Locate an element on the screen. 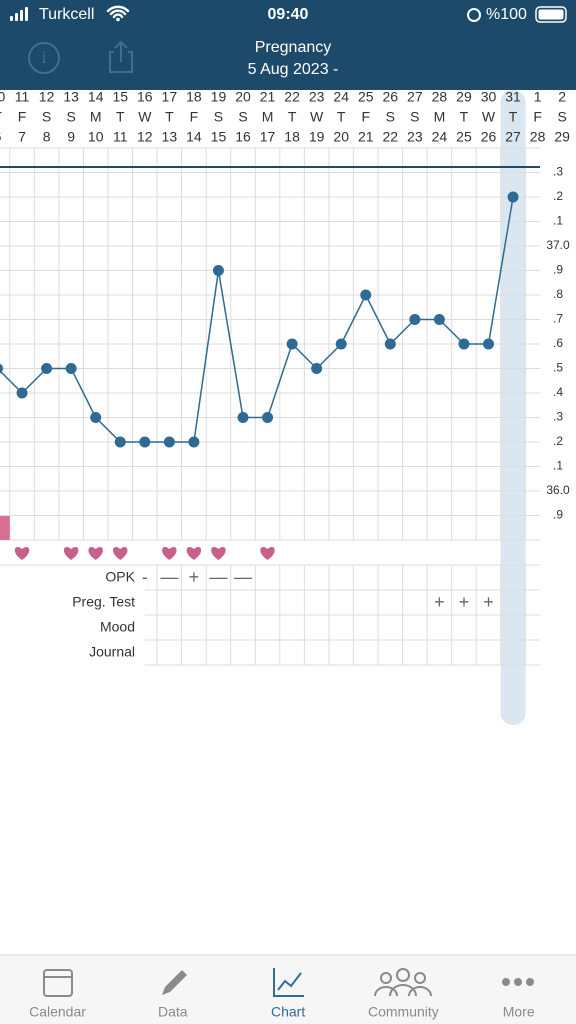 This screenshot has width=576, height=1024. cycle-day-label: 27 is located at coordinates (513, 137).